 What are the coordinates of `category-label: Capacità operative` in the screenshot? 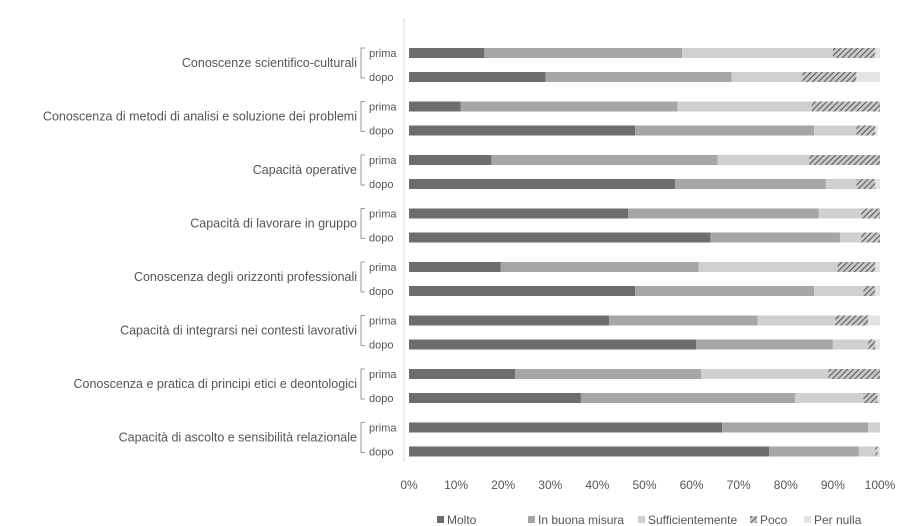 It's located at (305, 170).